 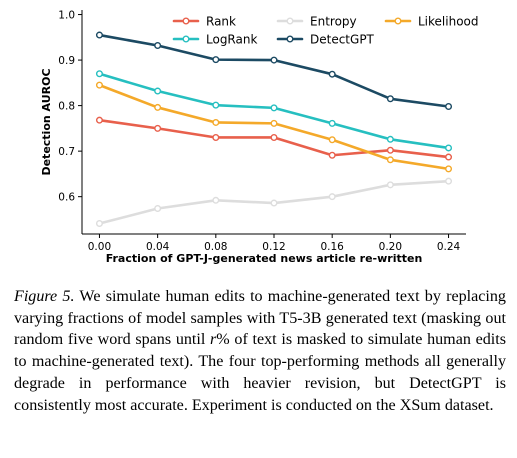 What do you see at coordinates (66, 61) in the screenshot?
I see `y-tick-label: 0.9` at bounding box center [66, 61].